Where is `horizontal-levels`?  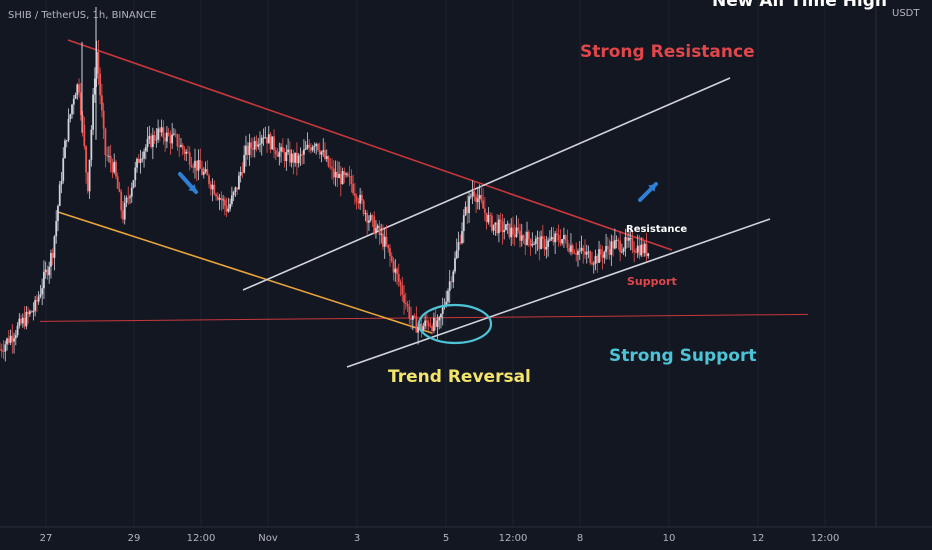 horizontal-levels is located at coordinates (424, 317).